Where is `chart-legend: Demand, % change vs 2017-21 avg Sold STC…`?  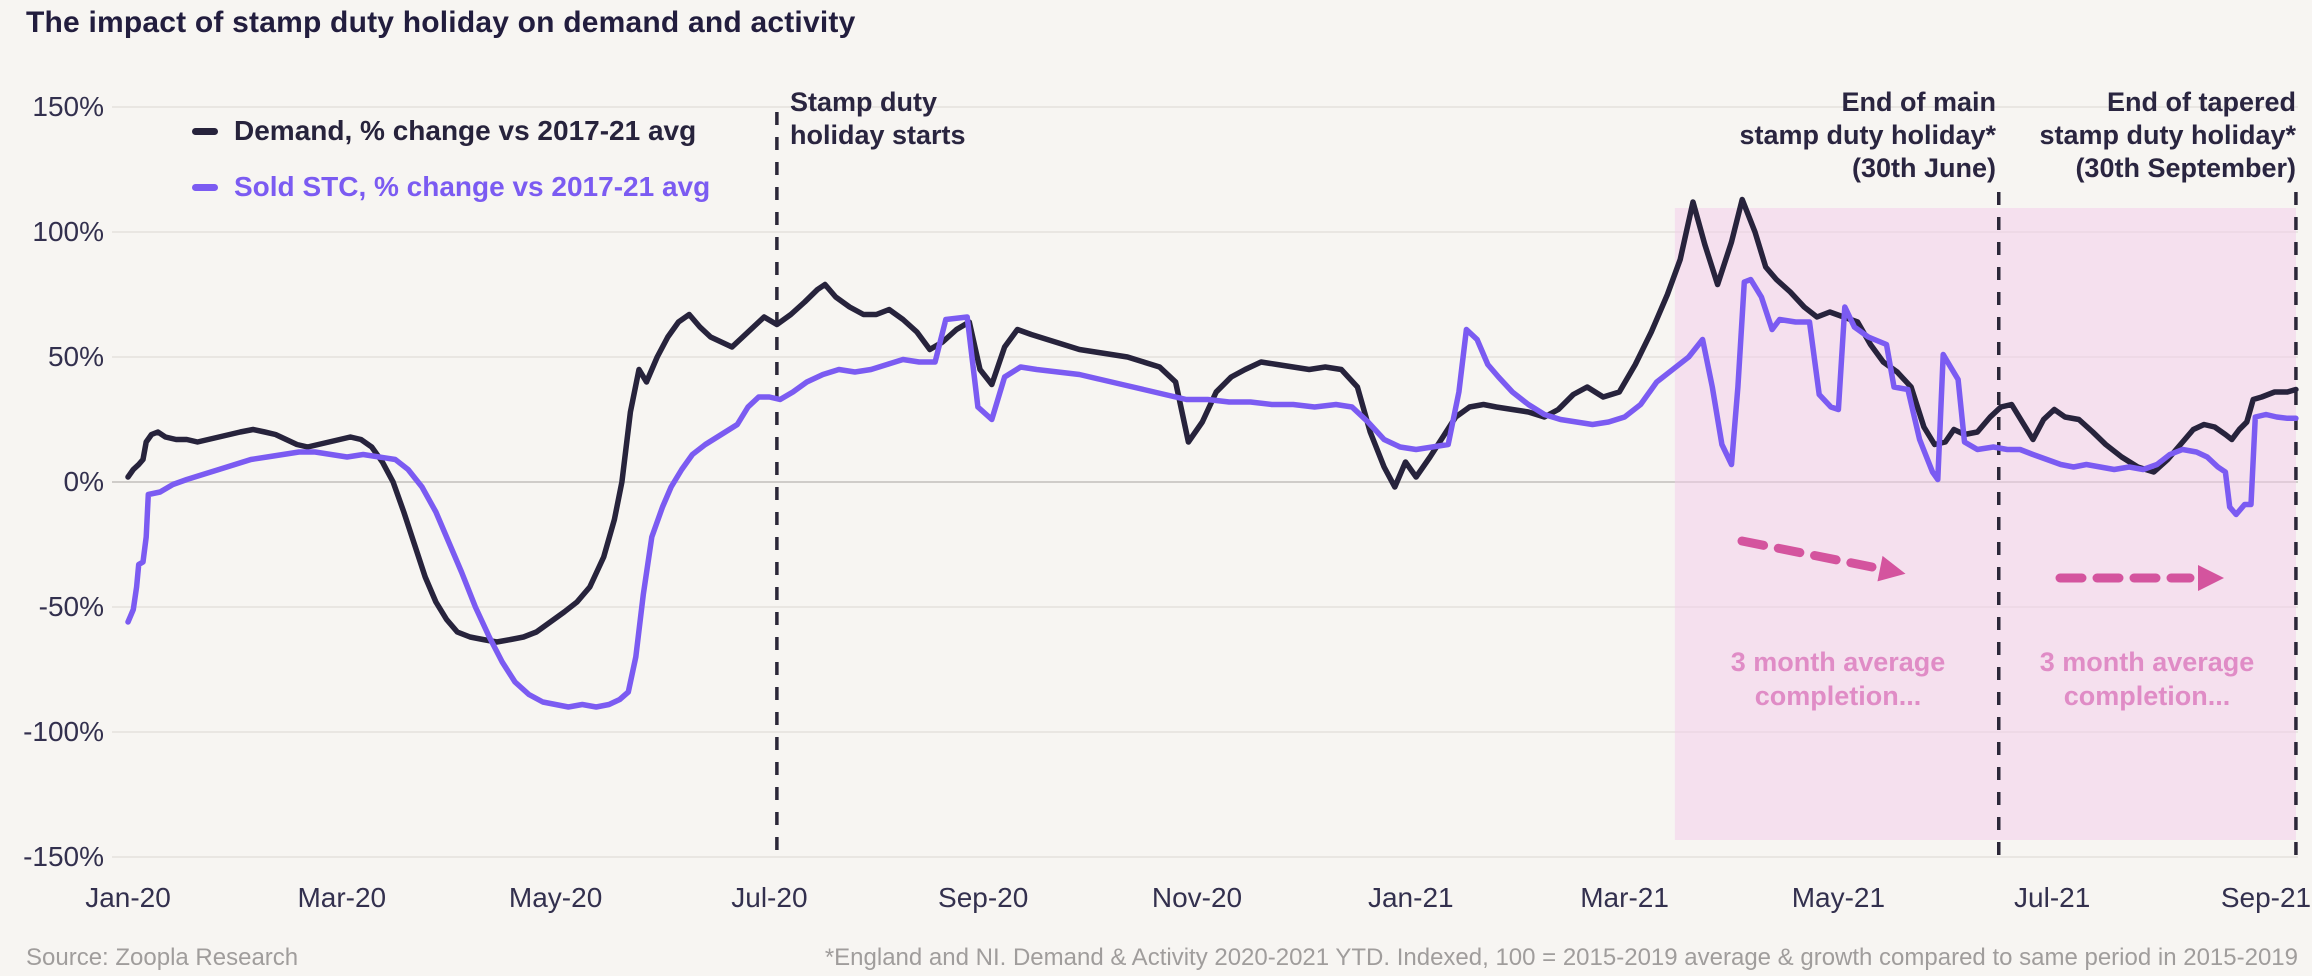 chart-legend: Demand, % change vs 2017-21 avg Sold STC… is located at coordinates (451, 166).